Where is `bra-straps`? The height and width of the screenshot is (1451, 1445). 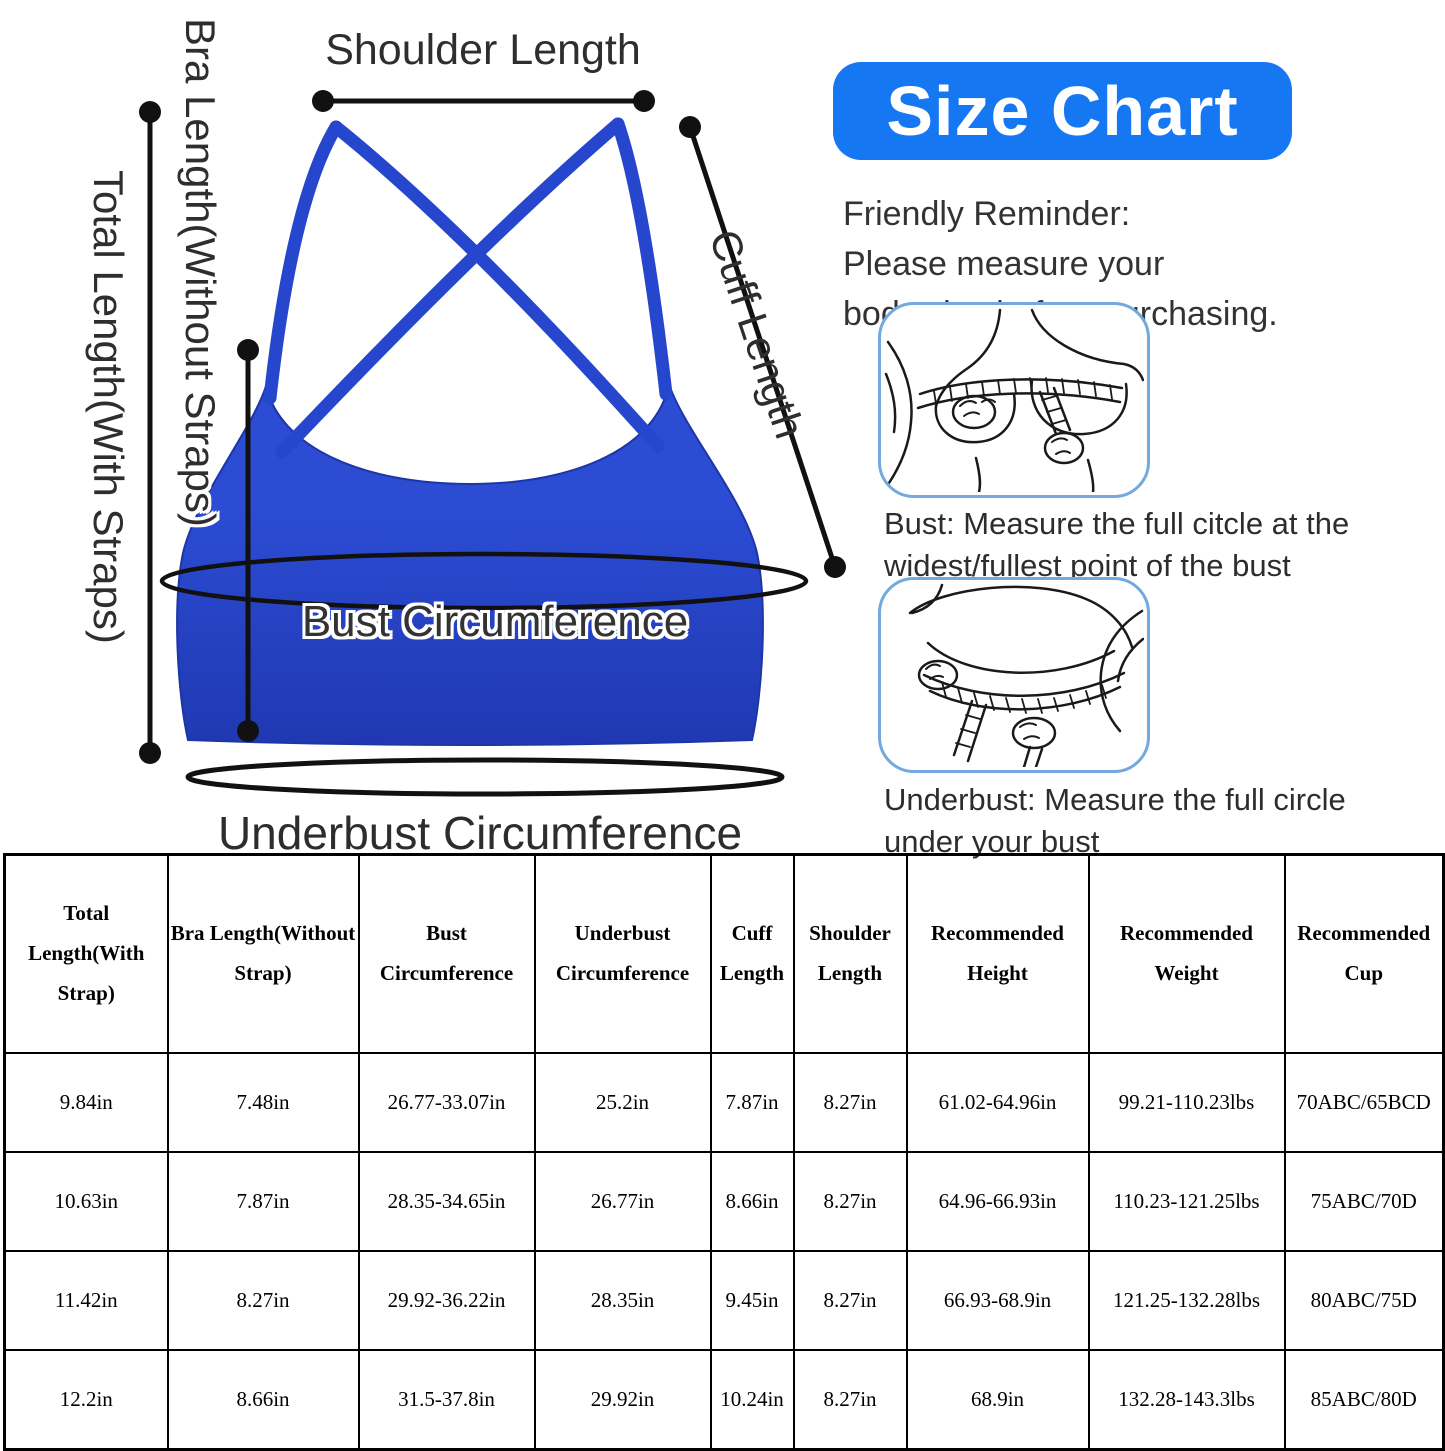 bra-straps is located at coordinates (468, 288).